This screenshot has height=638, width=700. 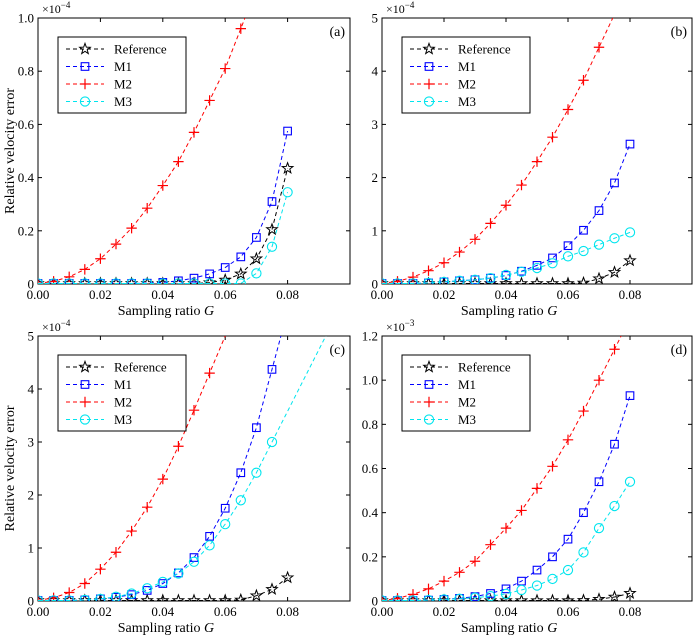 I want to click on legend-item-m3: M3, so click(x=99, y=419).